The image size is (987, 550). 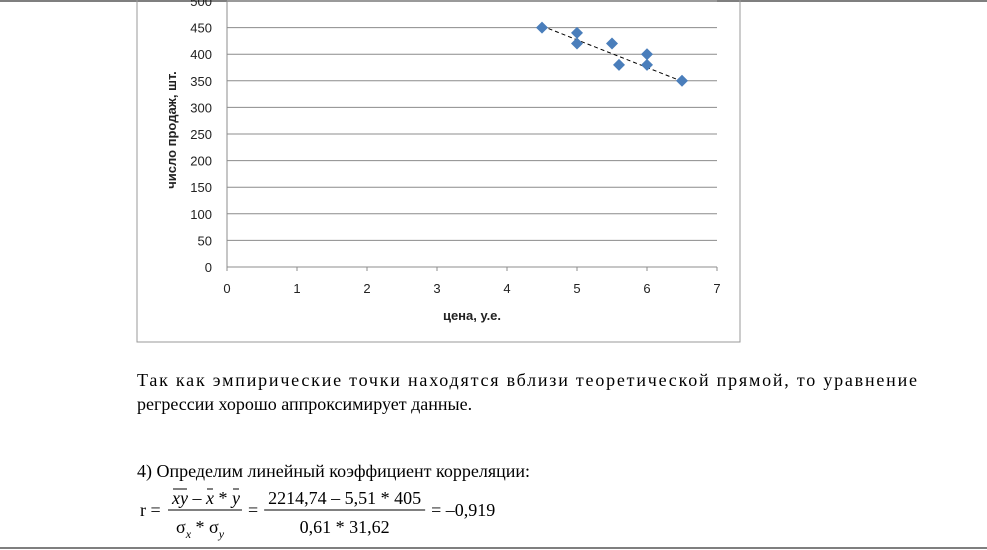 I want to click on formula-text: 2214,74 – 5,51 * 405, so click(x=344, y=498).